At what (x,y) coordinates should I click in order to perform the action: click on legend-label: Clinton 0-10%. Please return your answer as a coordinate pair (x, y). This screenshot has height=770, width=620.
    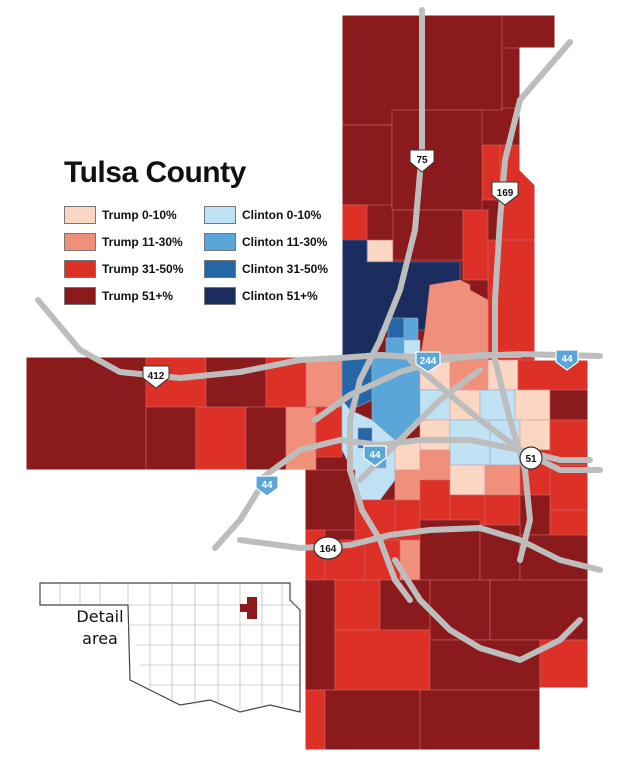
    Looking at the image, I should click on (282, 215).